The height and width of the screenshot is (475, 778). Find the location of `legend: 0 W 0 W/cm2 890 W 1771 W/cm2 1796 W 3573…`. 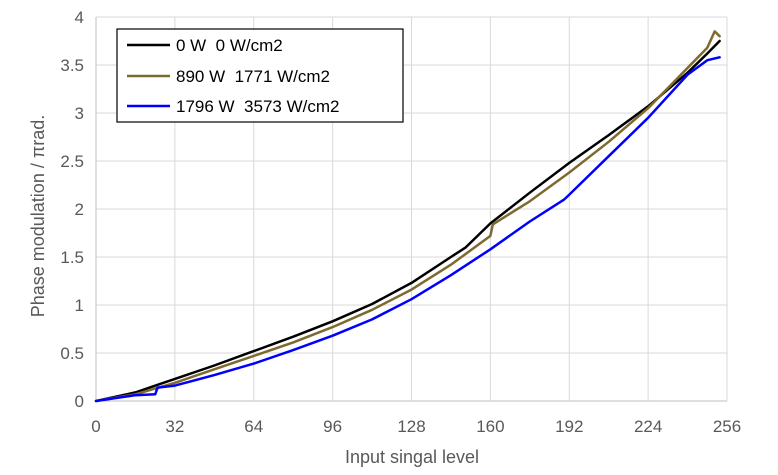

legend: 0 W 0 W/cm2 890 W 1771 W/cm2 1796 W 3573… is located at coordinates (260, 75).